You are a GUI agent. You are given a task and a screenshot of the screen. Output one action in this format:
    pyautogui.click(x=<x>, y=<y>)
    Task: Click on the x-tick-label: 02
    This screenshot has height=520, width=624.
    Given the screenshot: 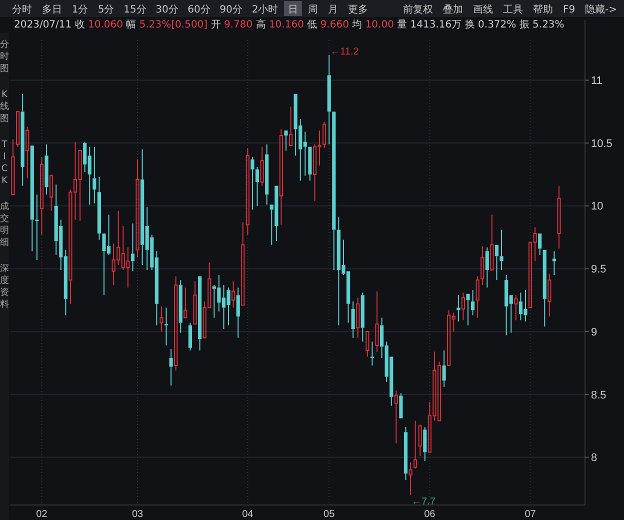 What is the action you would take?
    pyautogui.click(x=42, y=514)
    